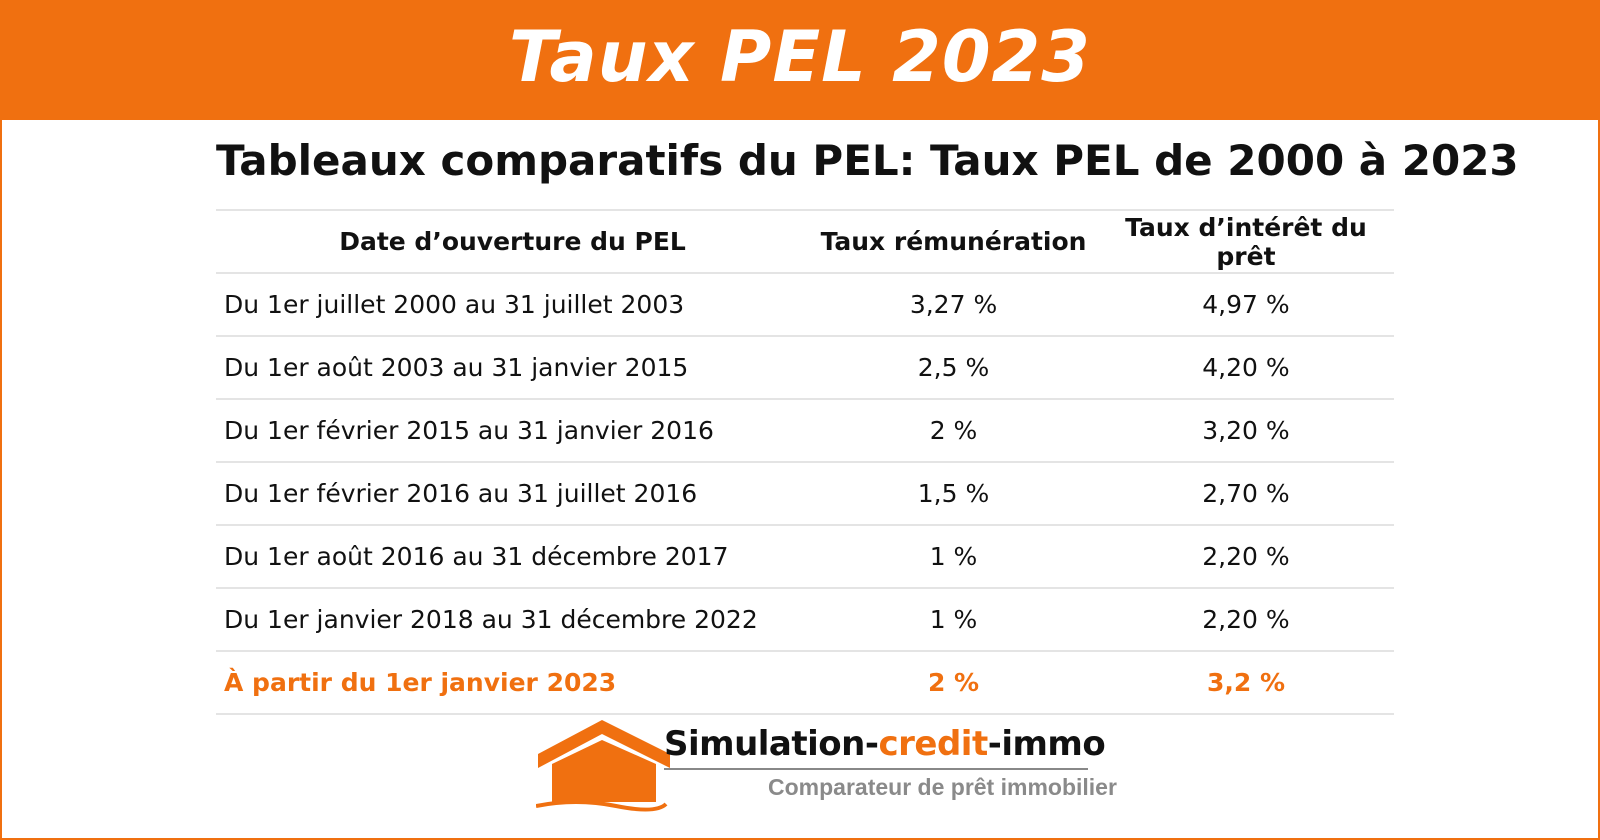 The width and height of the screenshot is (1600, 840). What do you see at coordinates (953, 493) in the screenshot?
I see `cell-remuneration: 1,5 %` at bounding box center [953, 493].